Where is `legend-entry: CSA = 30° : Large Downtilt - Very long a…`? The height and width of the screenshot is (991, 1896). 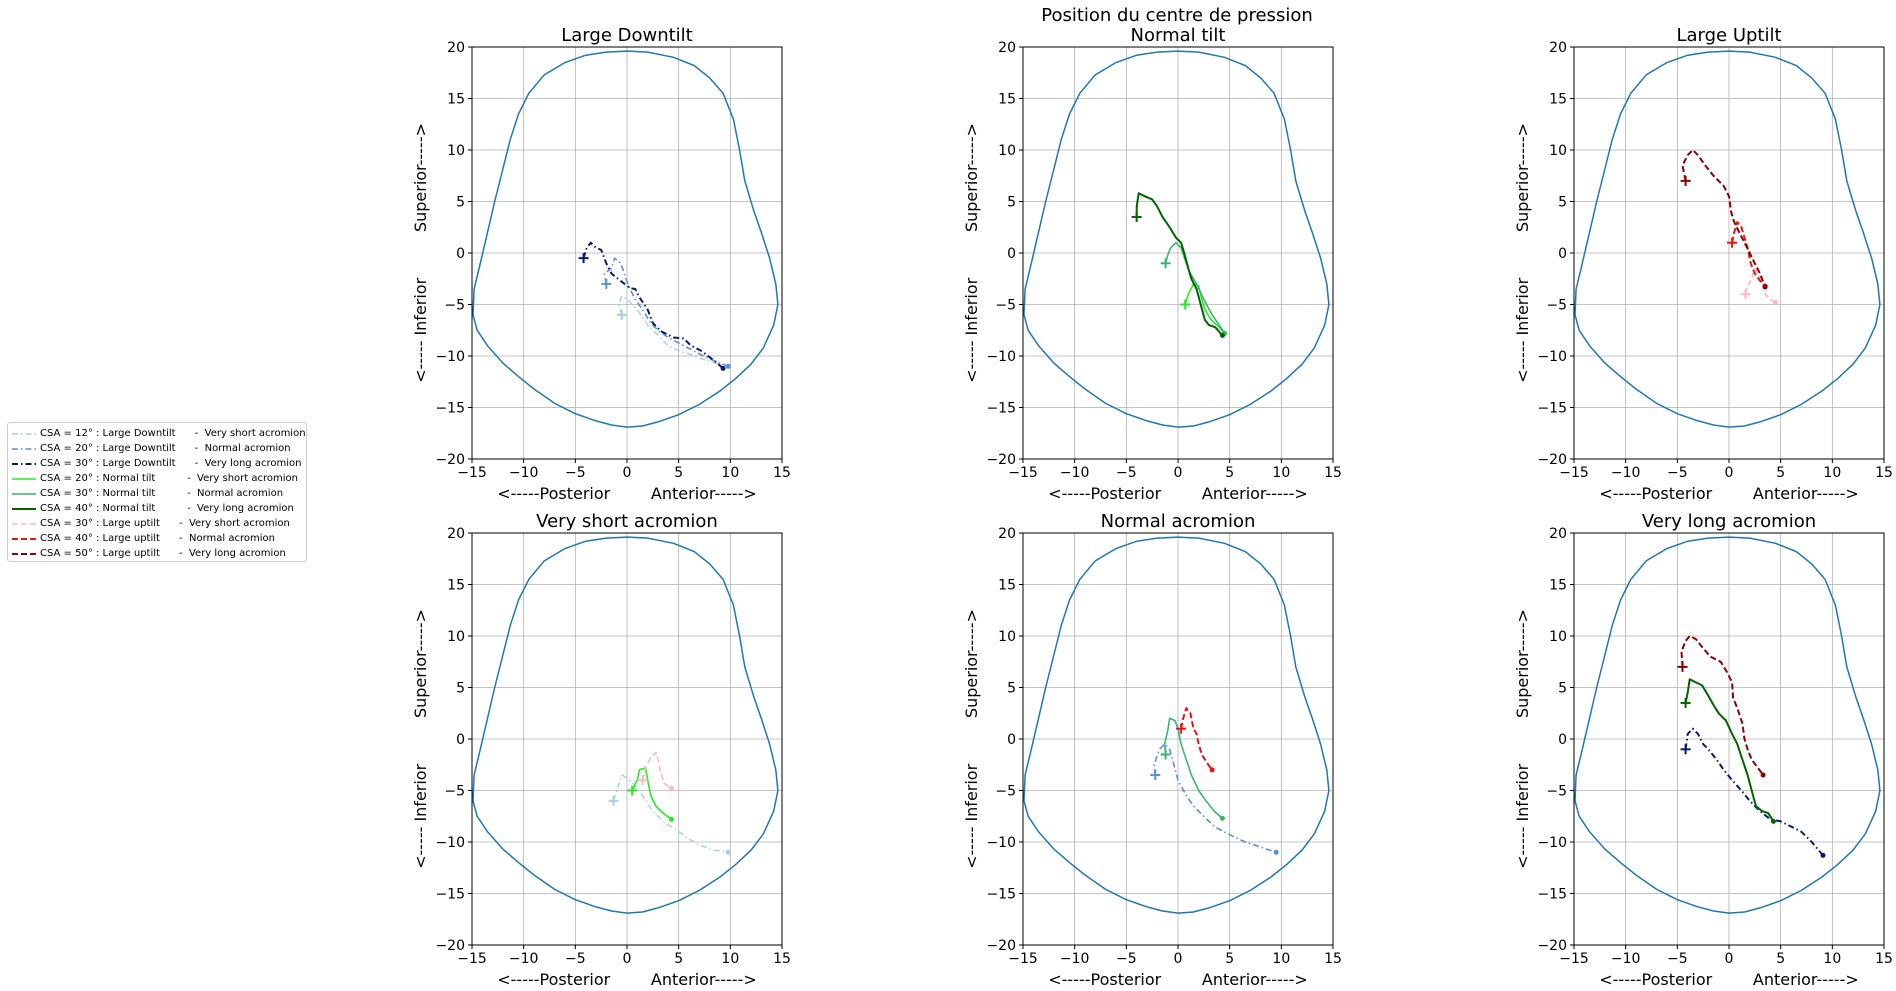 legend-entry: CSA = 30° : Large Downtilt - Very long a… is located at coordinates (157, 464).